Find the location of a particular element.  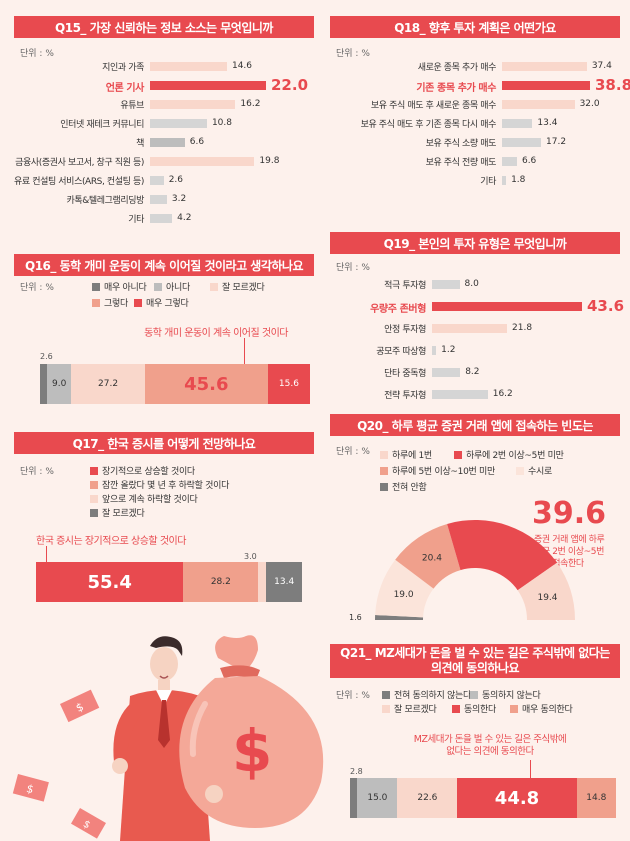

q21-legend-item-1: 동의하지 않는다 is located at coordinates (505, 694).